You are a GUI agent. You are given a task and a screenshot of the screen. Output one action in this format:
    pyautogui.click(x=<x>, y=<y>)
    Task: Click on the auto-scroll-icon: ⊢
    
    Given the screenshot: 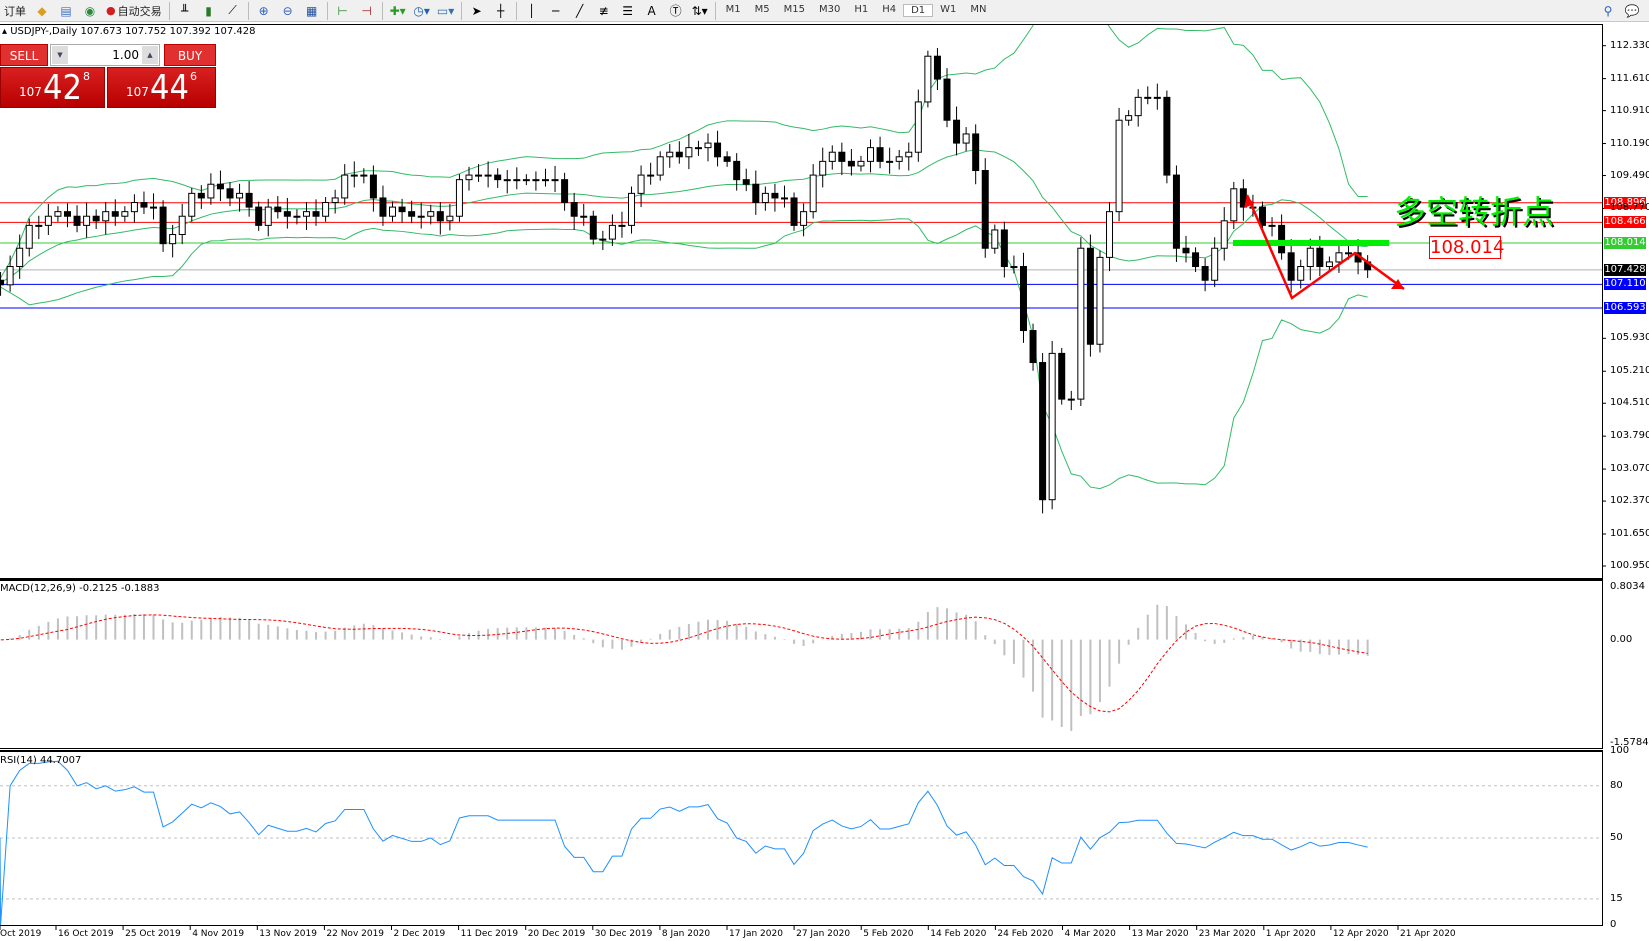 What is the action you would take?
    pyautogui.click(x=342, y=10)
    